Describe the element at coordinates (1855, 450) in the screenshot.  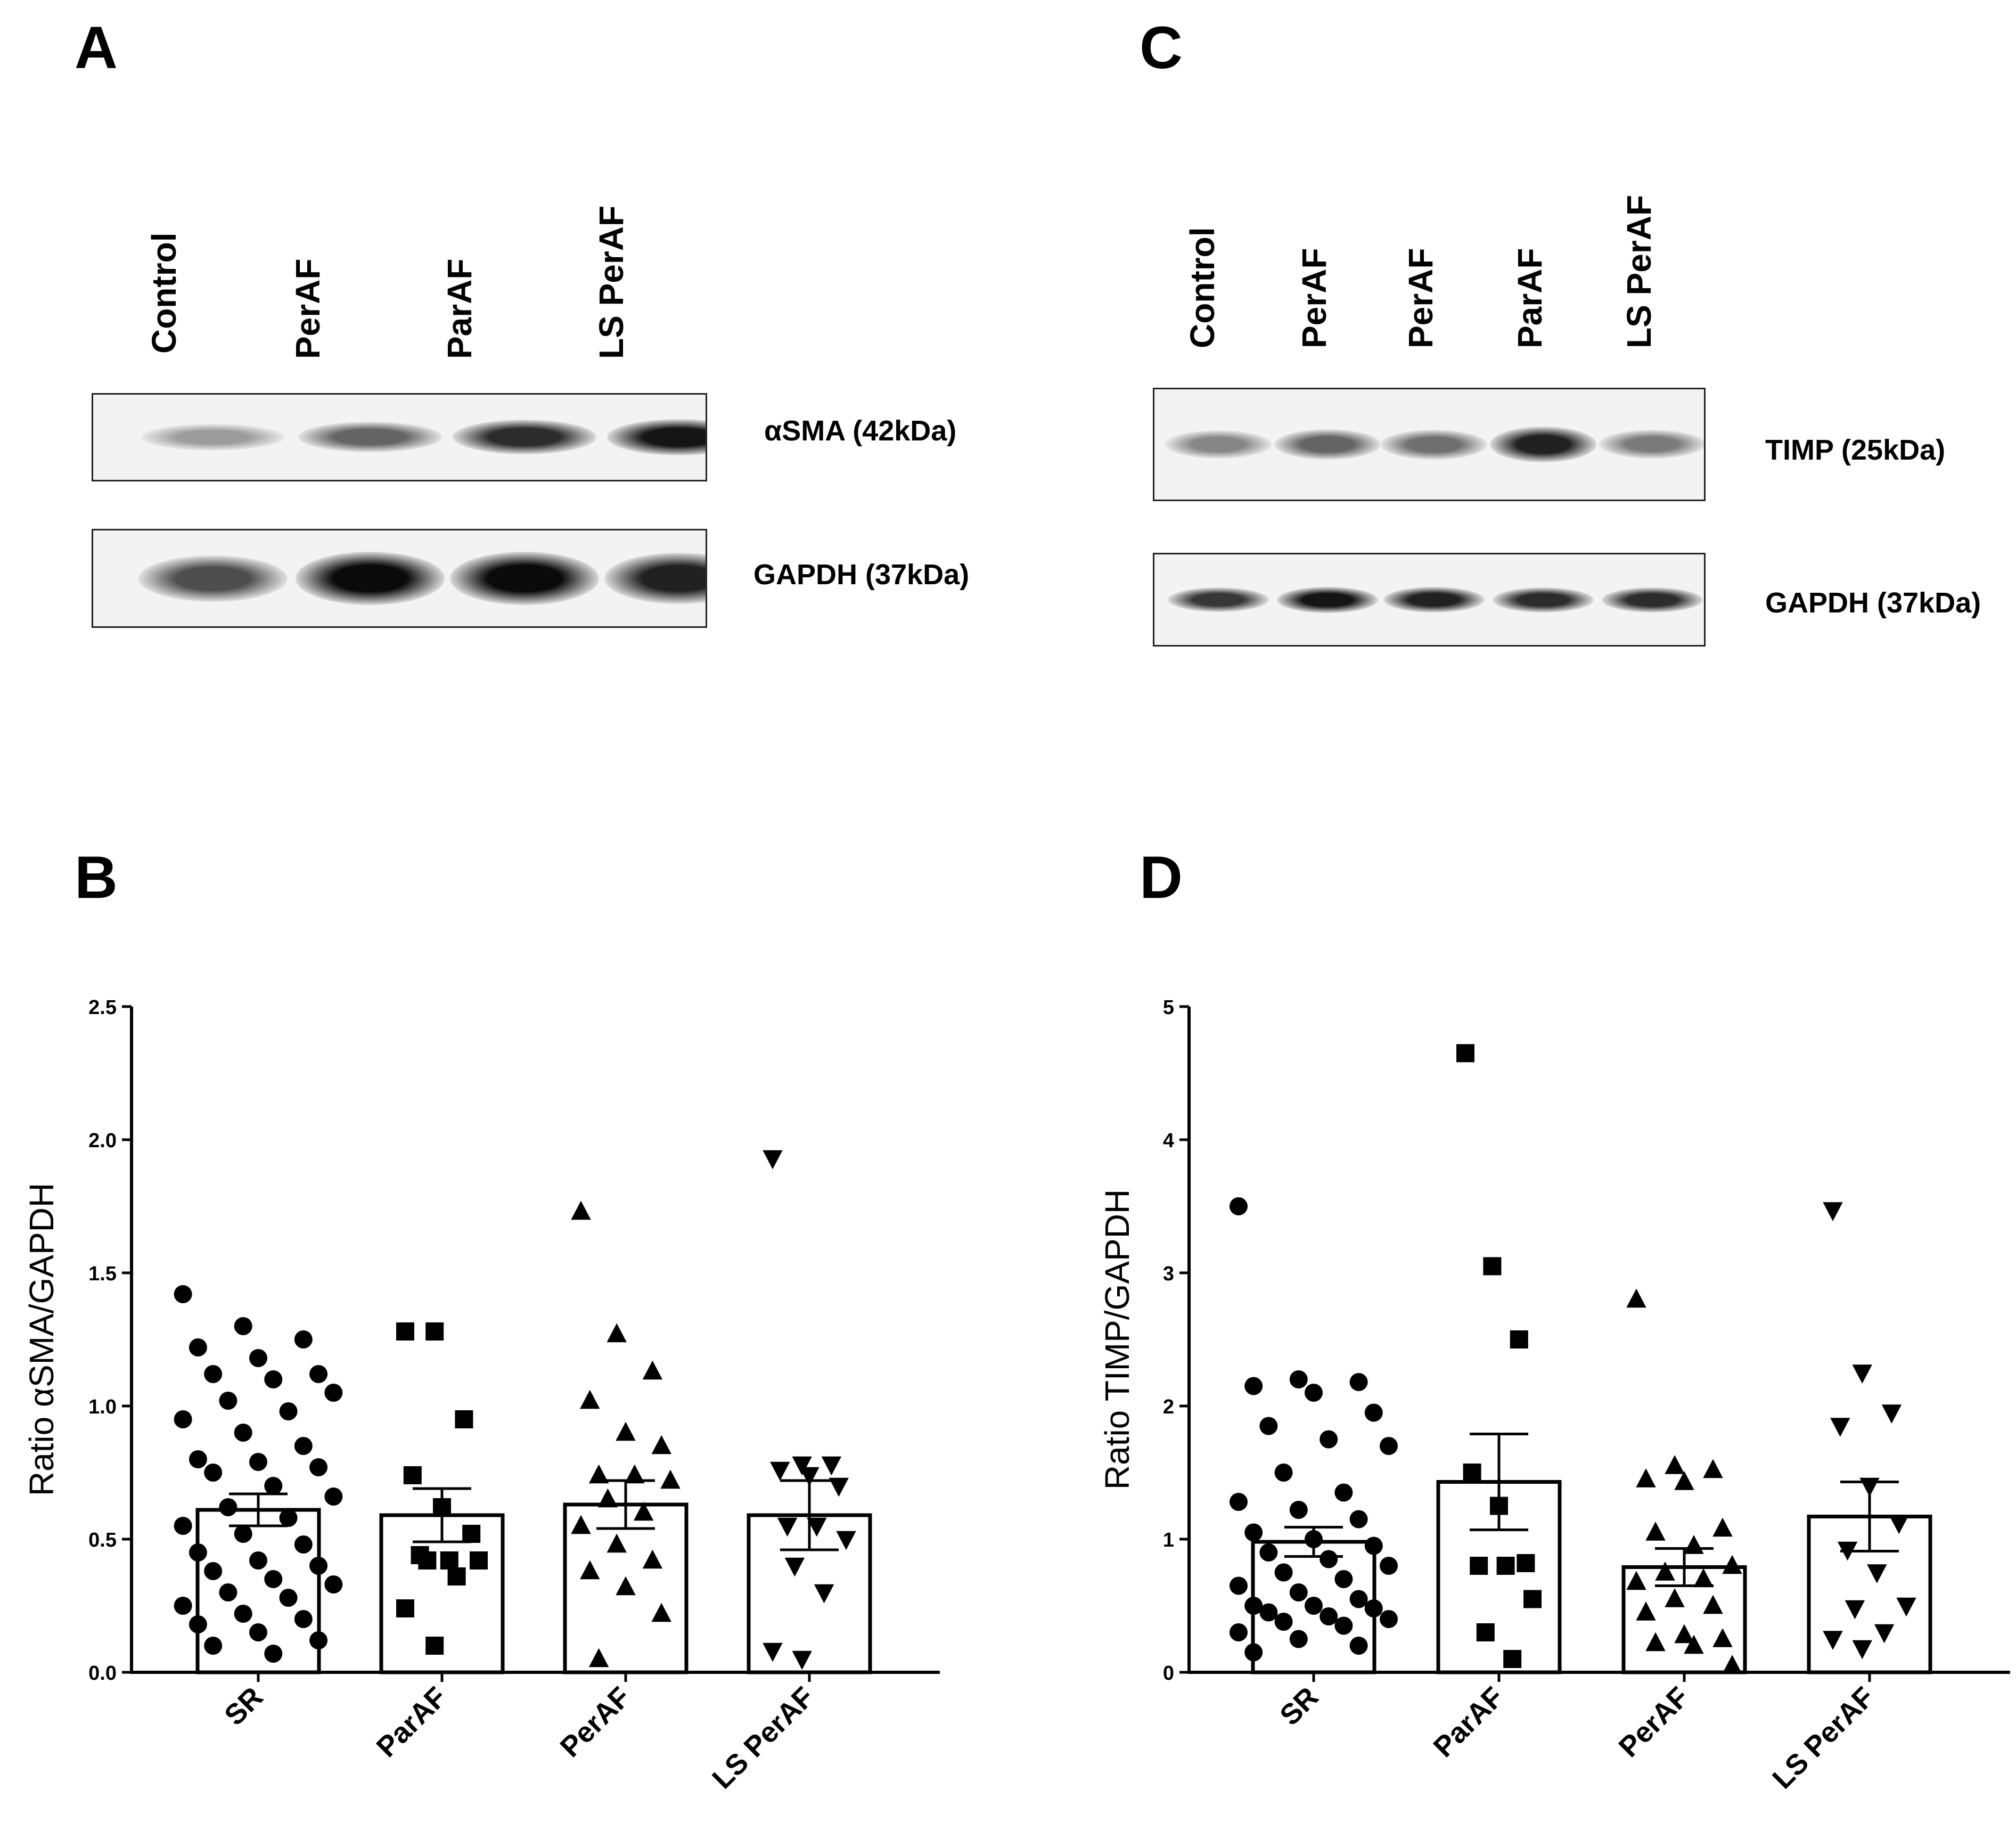
I see `blot-label-timp: TIMP (25kDa)` at that location.